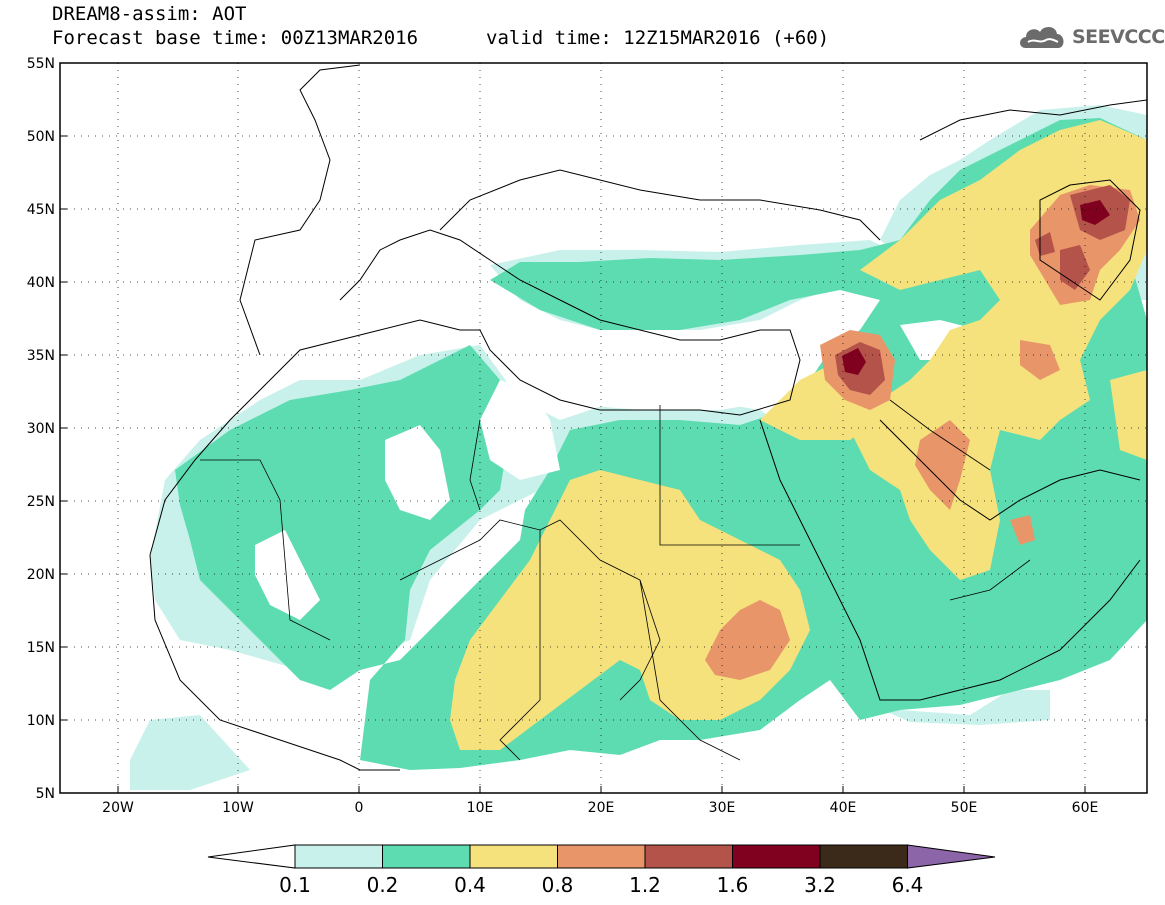  What do you see at coordinates (820, 885) in the screenshot?
I see `colorbar-label: 3.2` at bounding box center [820, 885].